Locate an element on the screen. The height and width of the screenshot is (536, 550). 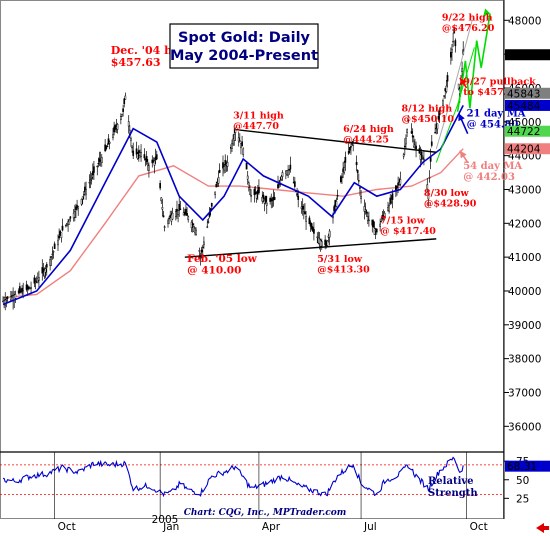
annotation-text: $457.63 is located at coordinates (136, 62).